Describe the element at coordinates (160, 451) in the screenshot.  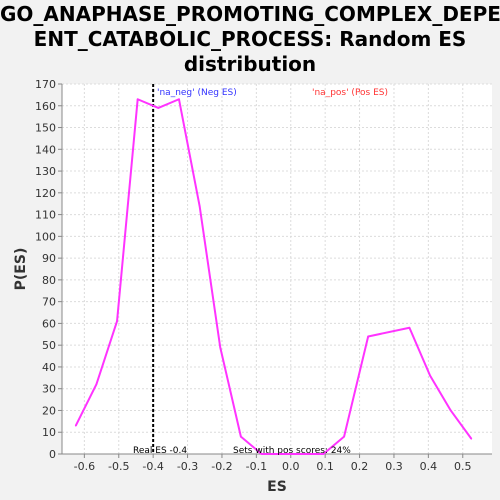
I see `real-es-label: Real ES -0.4` at that location.